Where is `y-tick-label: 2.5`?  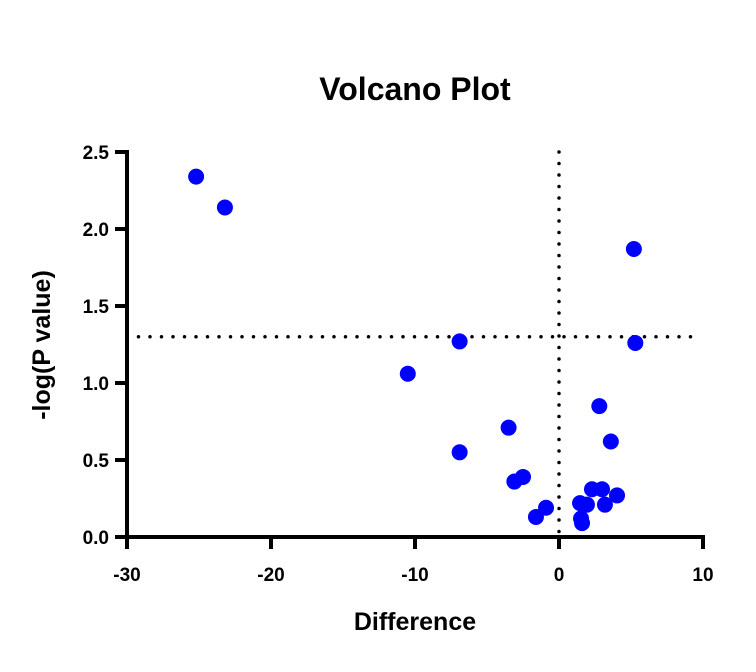
y-tick-label: 2.5 is located at coordinates (96, 153).